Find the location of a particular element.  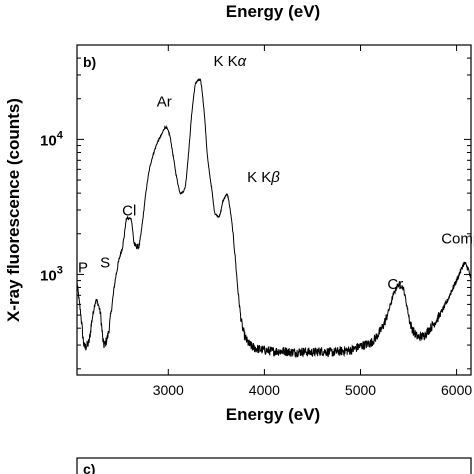

panel-label: b) is located at coordinates (89, 62).